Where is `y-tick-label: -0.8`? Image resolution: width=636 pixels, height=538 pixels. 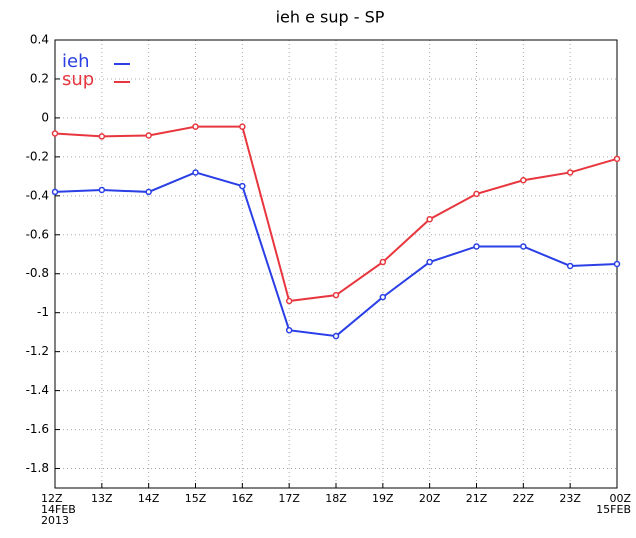 y-tick-label: -0.8 is located at coordinates (37, 273).